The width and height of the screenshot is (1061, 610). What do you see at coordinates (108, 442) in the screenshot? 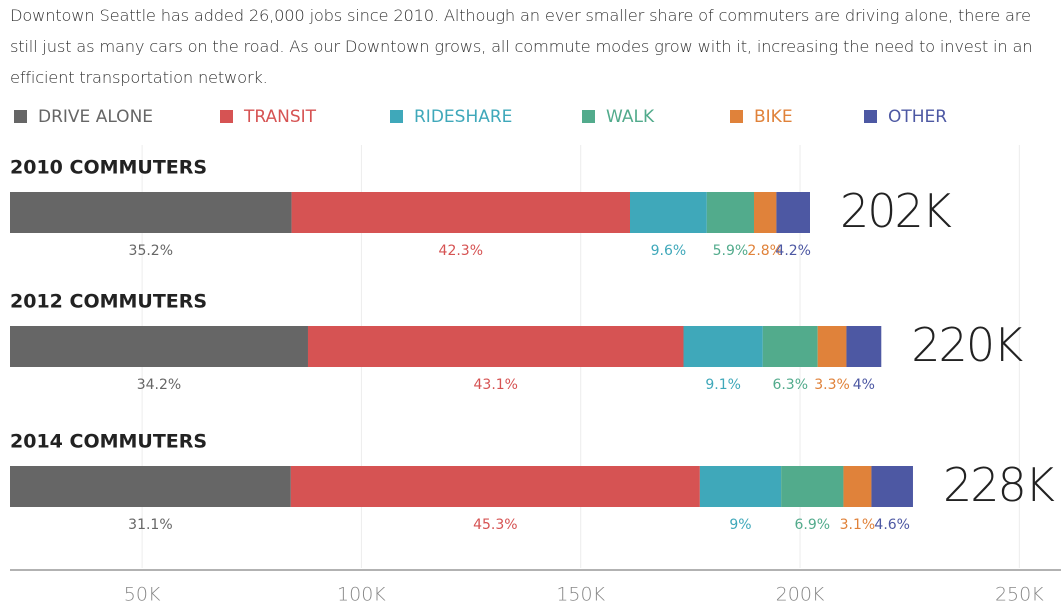
I see `category-label: 2014 COMMUTERS` at bounding box center [108, 442].